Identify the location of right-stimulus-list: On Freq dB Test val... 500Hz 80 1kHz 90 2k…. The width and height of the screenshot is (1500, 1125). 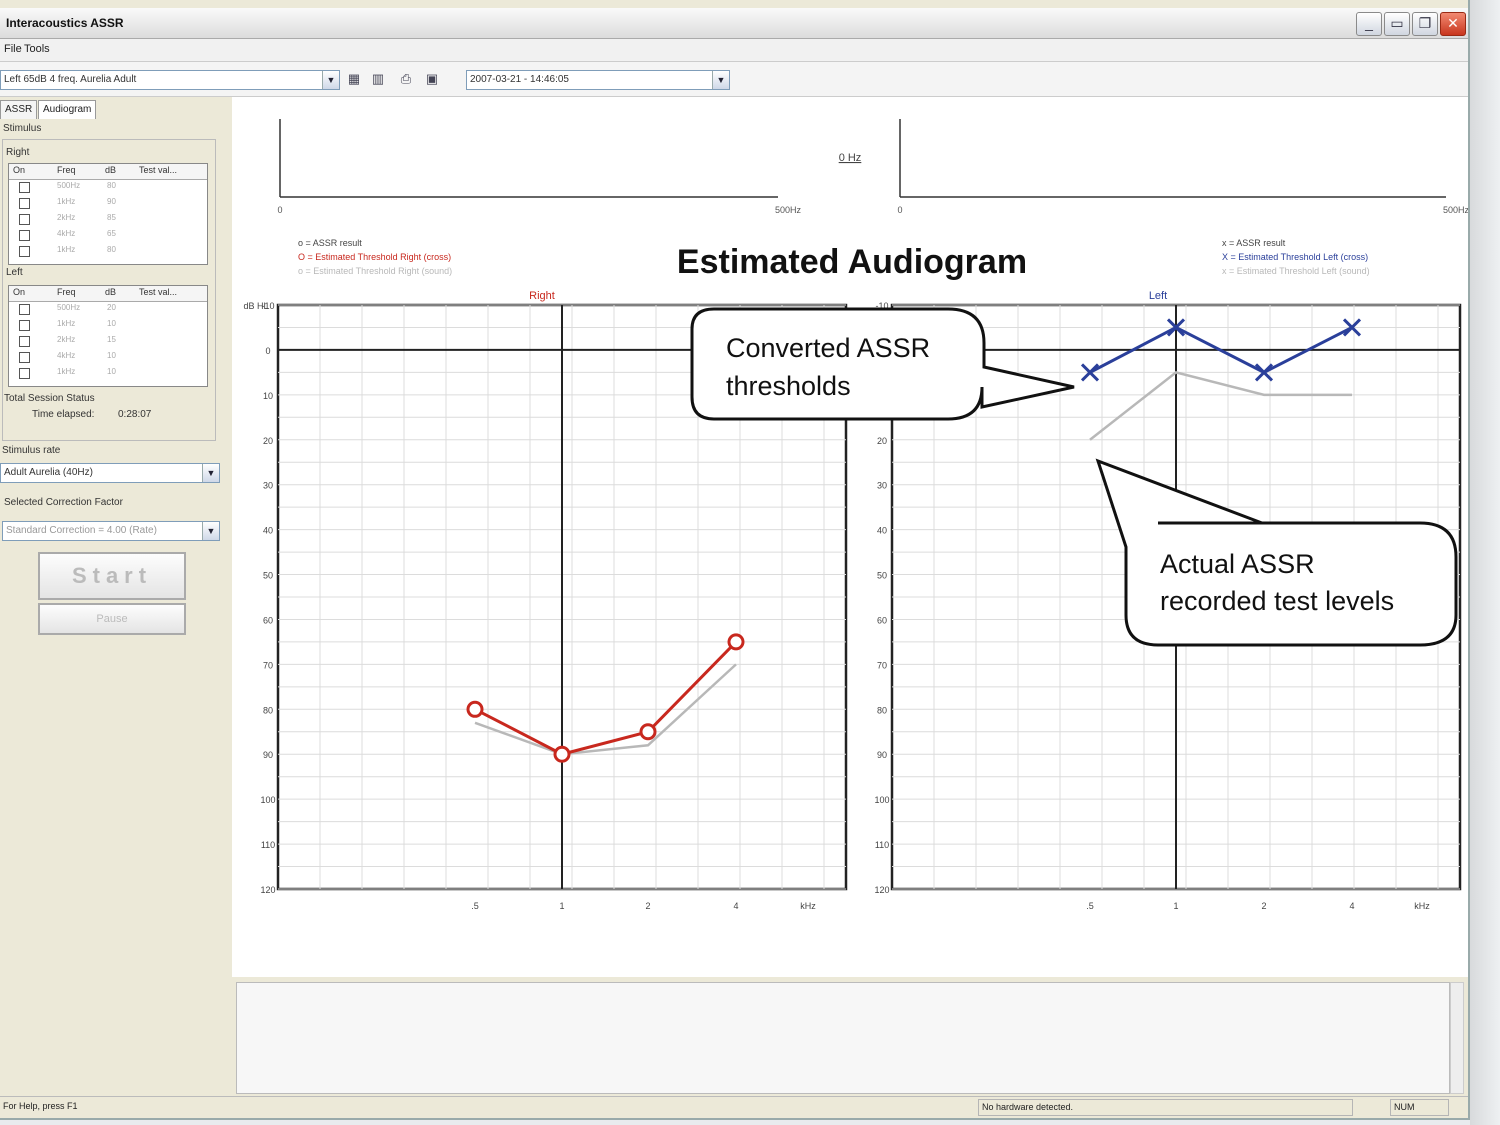
(108, 214).